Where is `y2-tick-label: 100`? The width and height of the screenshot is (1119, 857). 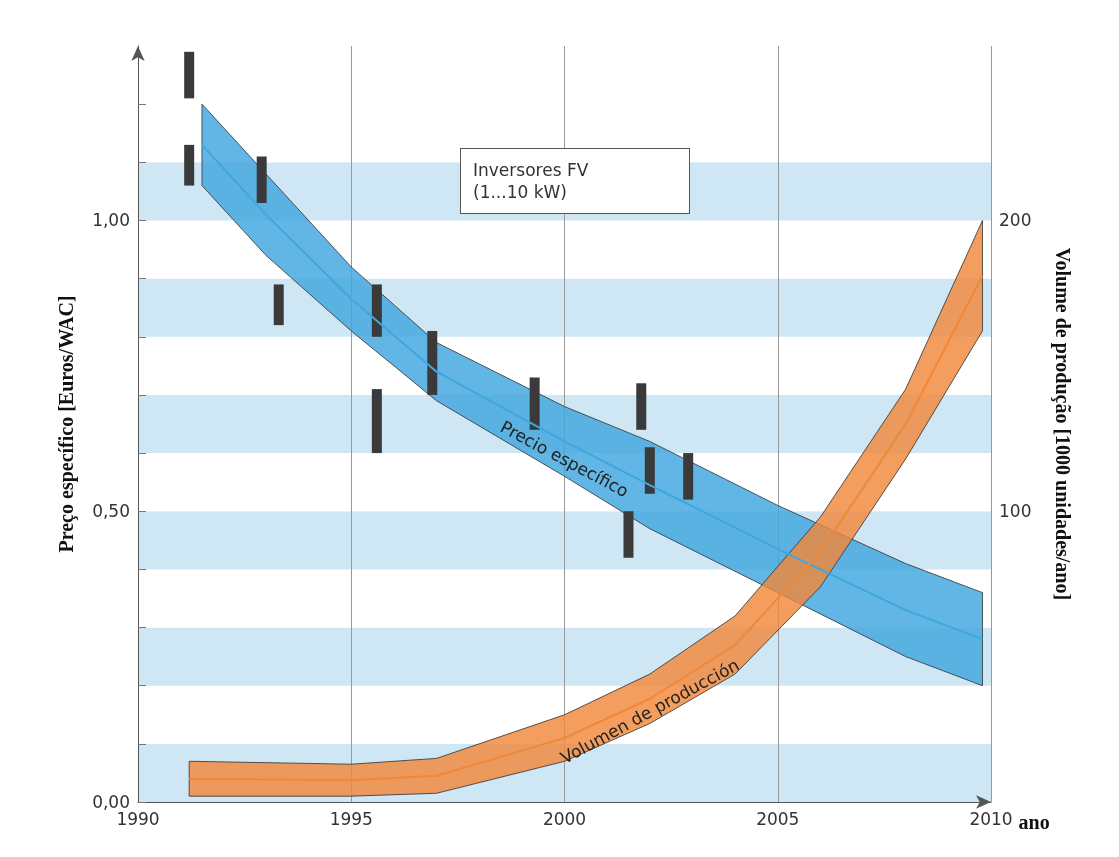
y2-tick-label: 100 is located at coordinates (1015, 511).